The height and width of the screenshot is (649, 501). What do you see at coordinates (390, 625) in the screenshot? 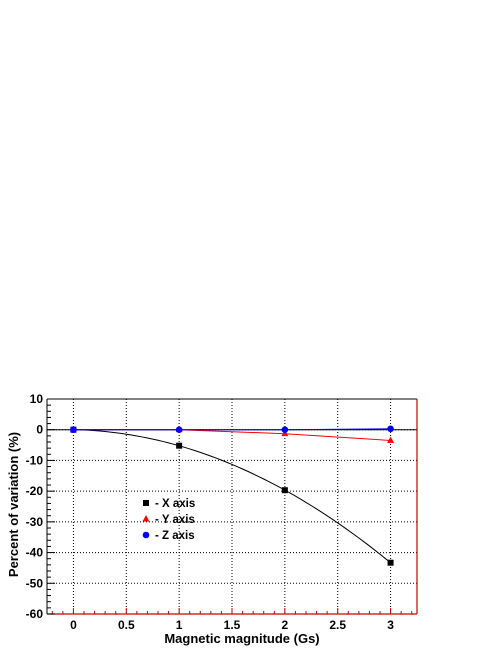
I see `x-tick-label: 3` at bounding box center [390, 625].